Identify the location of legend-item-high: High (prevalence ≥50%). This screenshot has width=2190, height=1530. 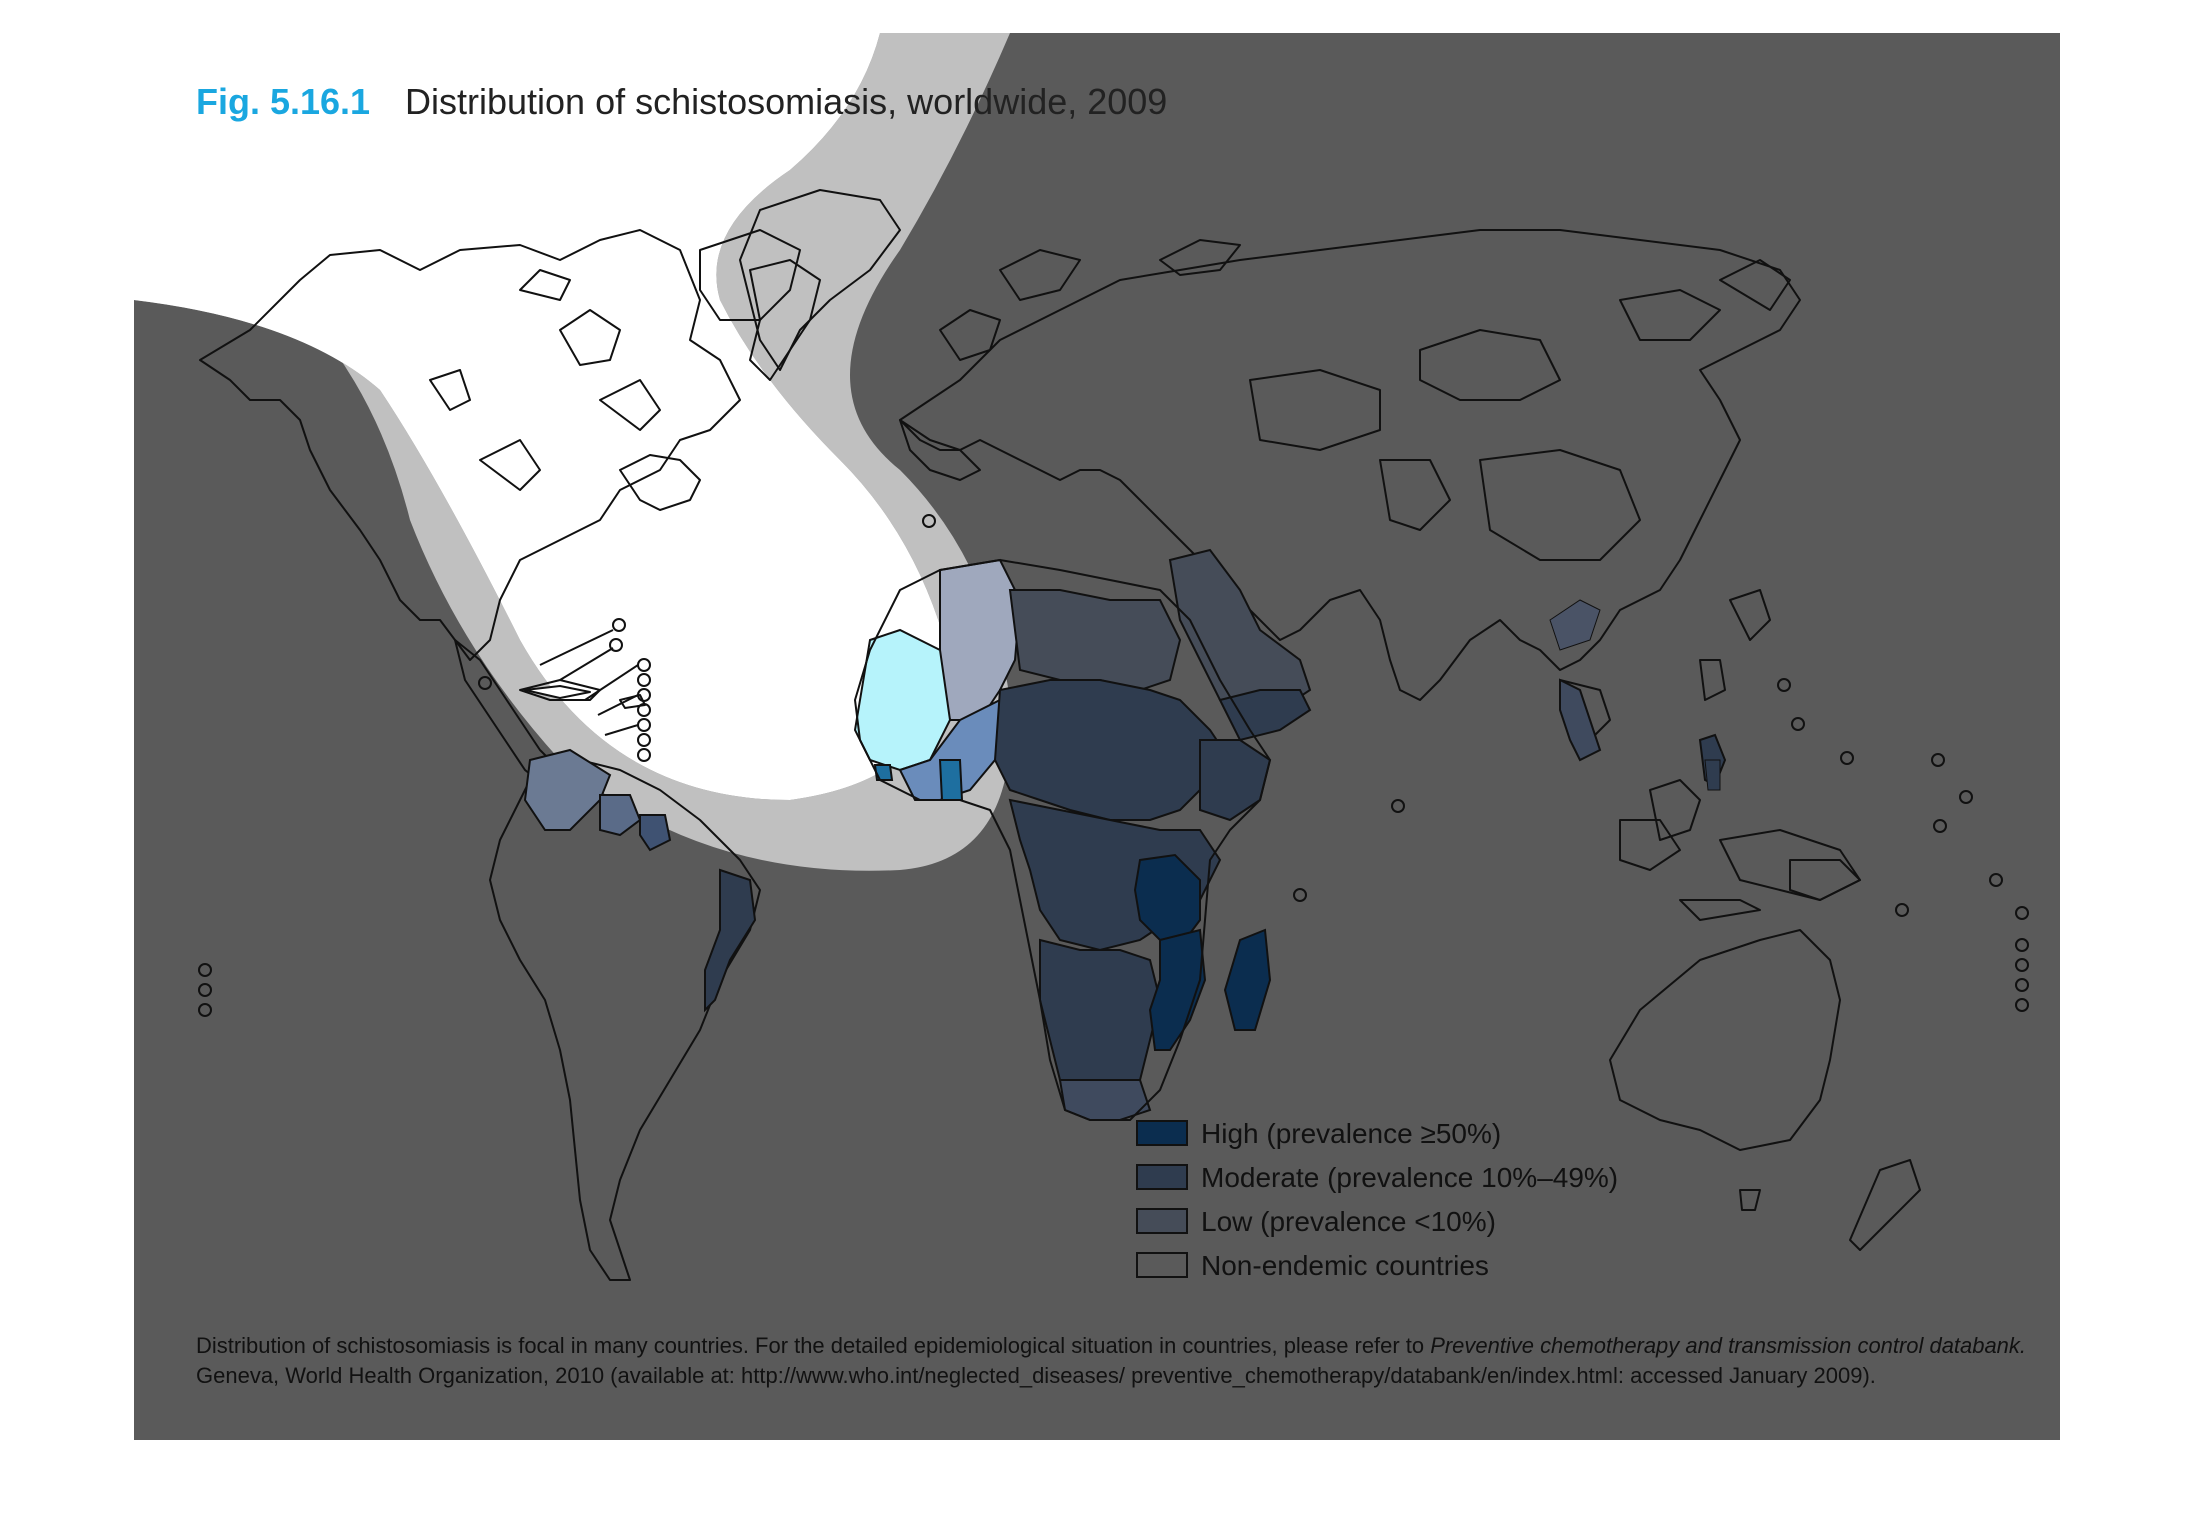
(1318, 1133).